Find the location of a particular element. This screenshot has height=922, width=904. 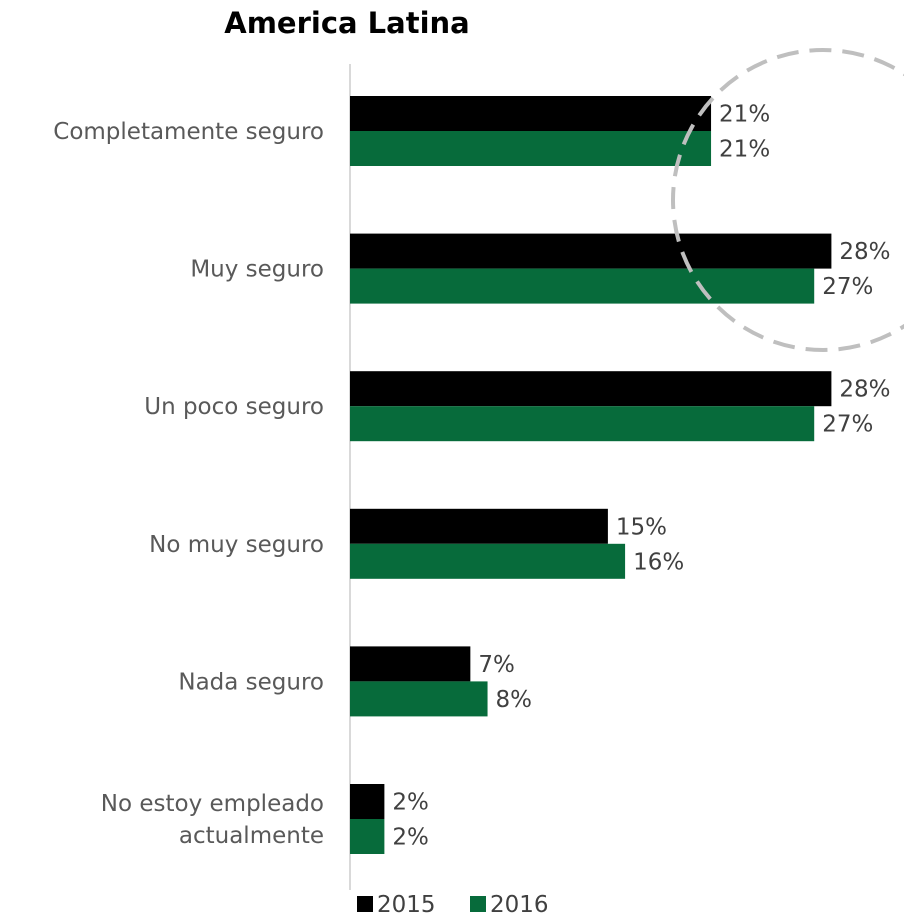

chart-title: America Latina is located at coordinates (347, 23).